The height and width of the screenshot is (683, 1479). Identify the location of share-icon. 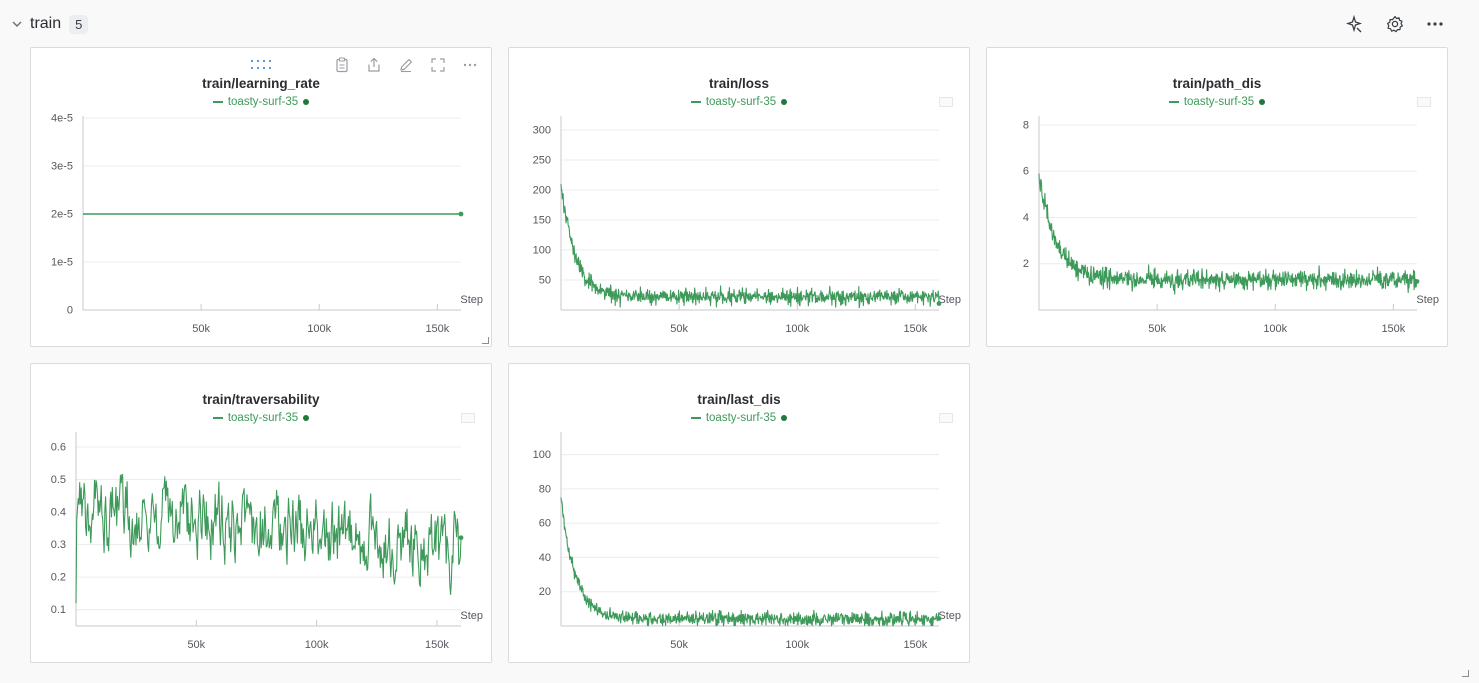
(374, 65).